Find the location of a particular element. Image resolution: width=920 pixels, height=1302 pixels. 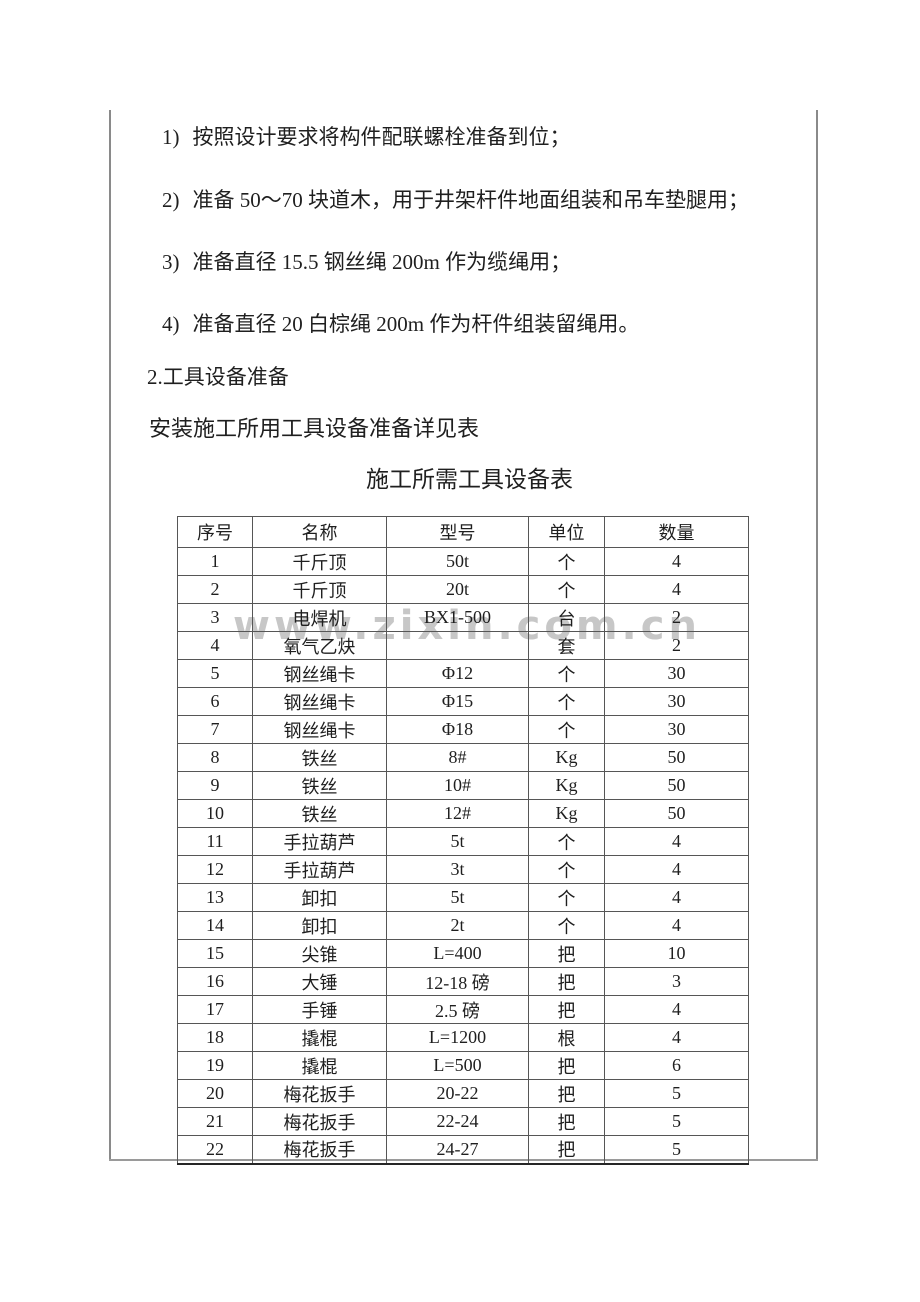

list-item-3: 3) 准备直径 15.5 钢丝绳 200m 作为缆绳用； is located at coordinates (366, 262).